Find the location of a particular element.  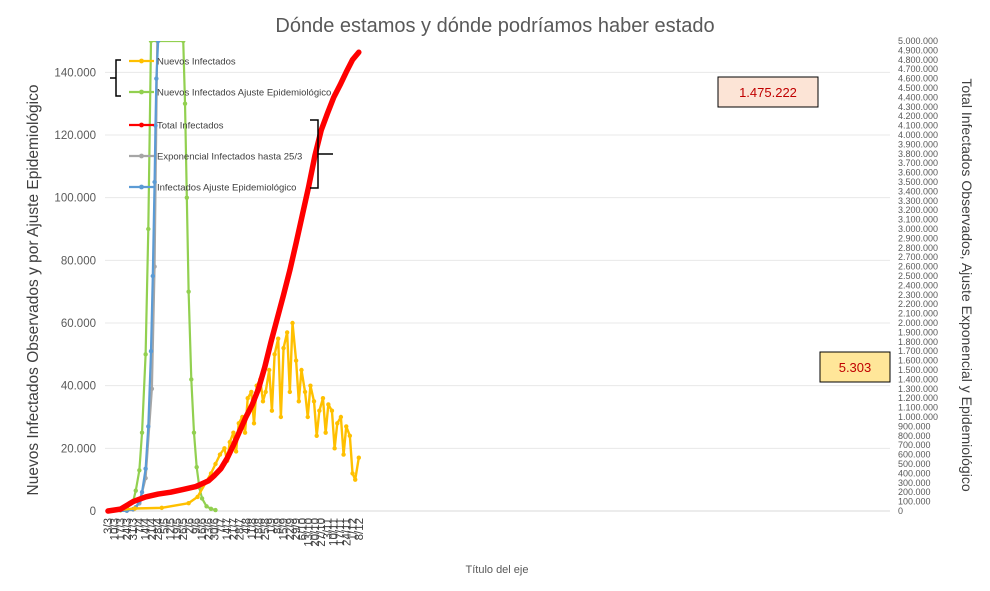

right-tick-label: 0 is located at coordinates (900, 511).